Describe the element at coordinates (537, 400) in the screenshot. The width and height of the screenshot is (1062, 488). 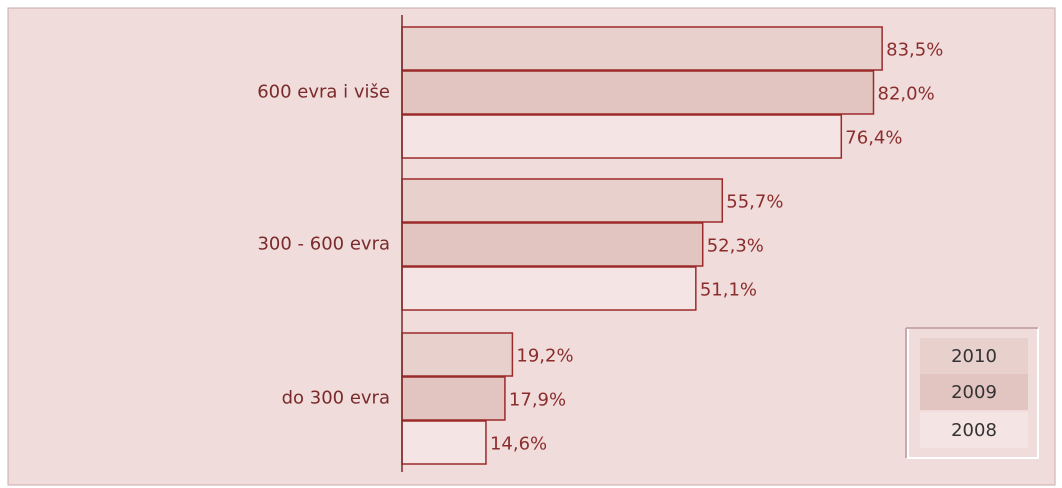
I see `value-label: 17,9%` at that location.